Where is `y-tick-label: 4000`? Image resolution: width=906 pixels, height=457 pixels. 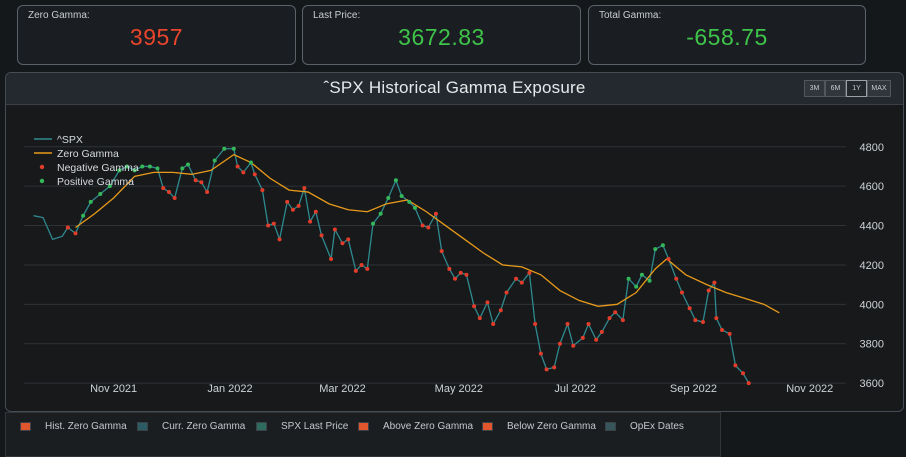
y-tick-label: 4000 is located at coordinates (872, 305).